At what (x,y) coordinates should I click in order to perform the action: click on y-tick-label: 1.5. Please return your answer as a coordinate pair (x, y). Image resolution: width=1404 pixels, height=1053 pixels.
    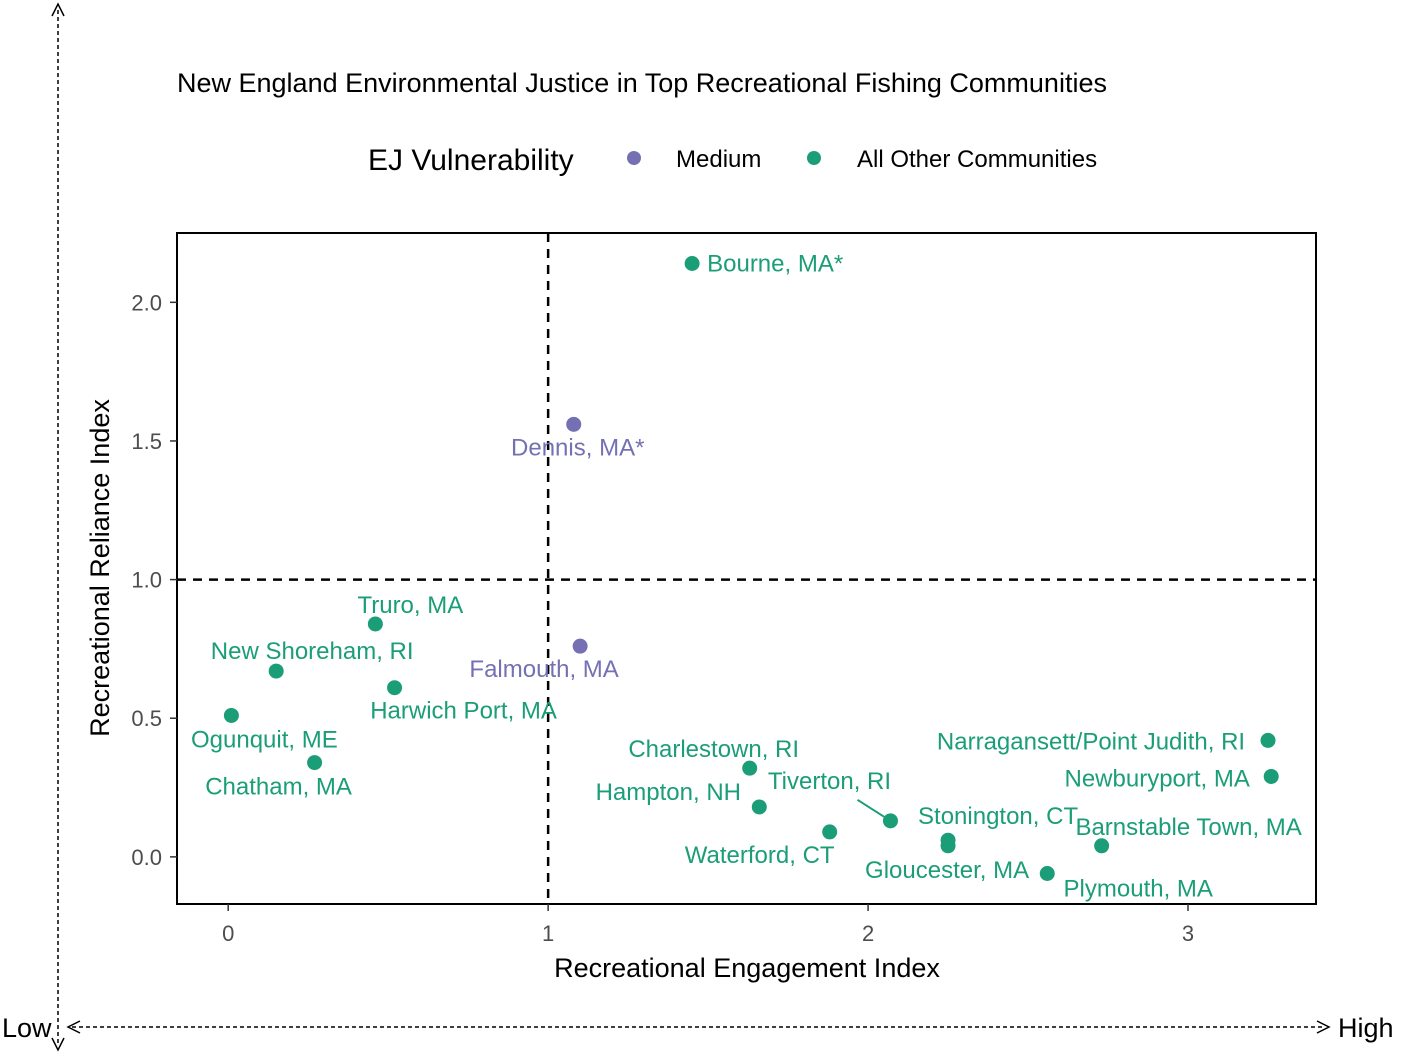
    Looking at the image, I should click on (146, 441).